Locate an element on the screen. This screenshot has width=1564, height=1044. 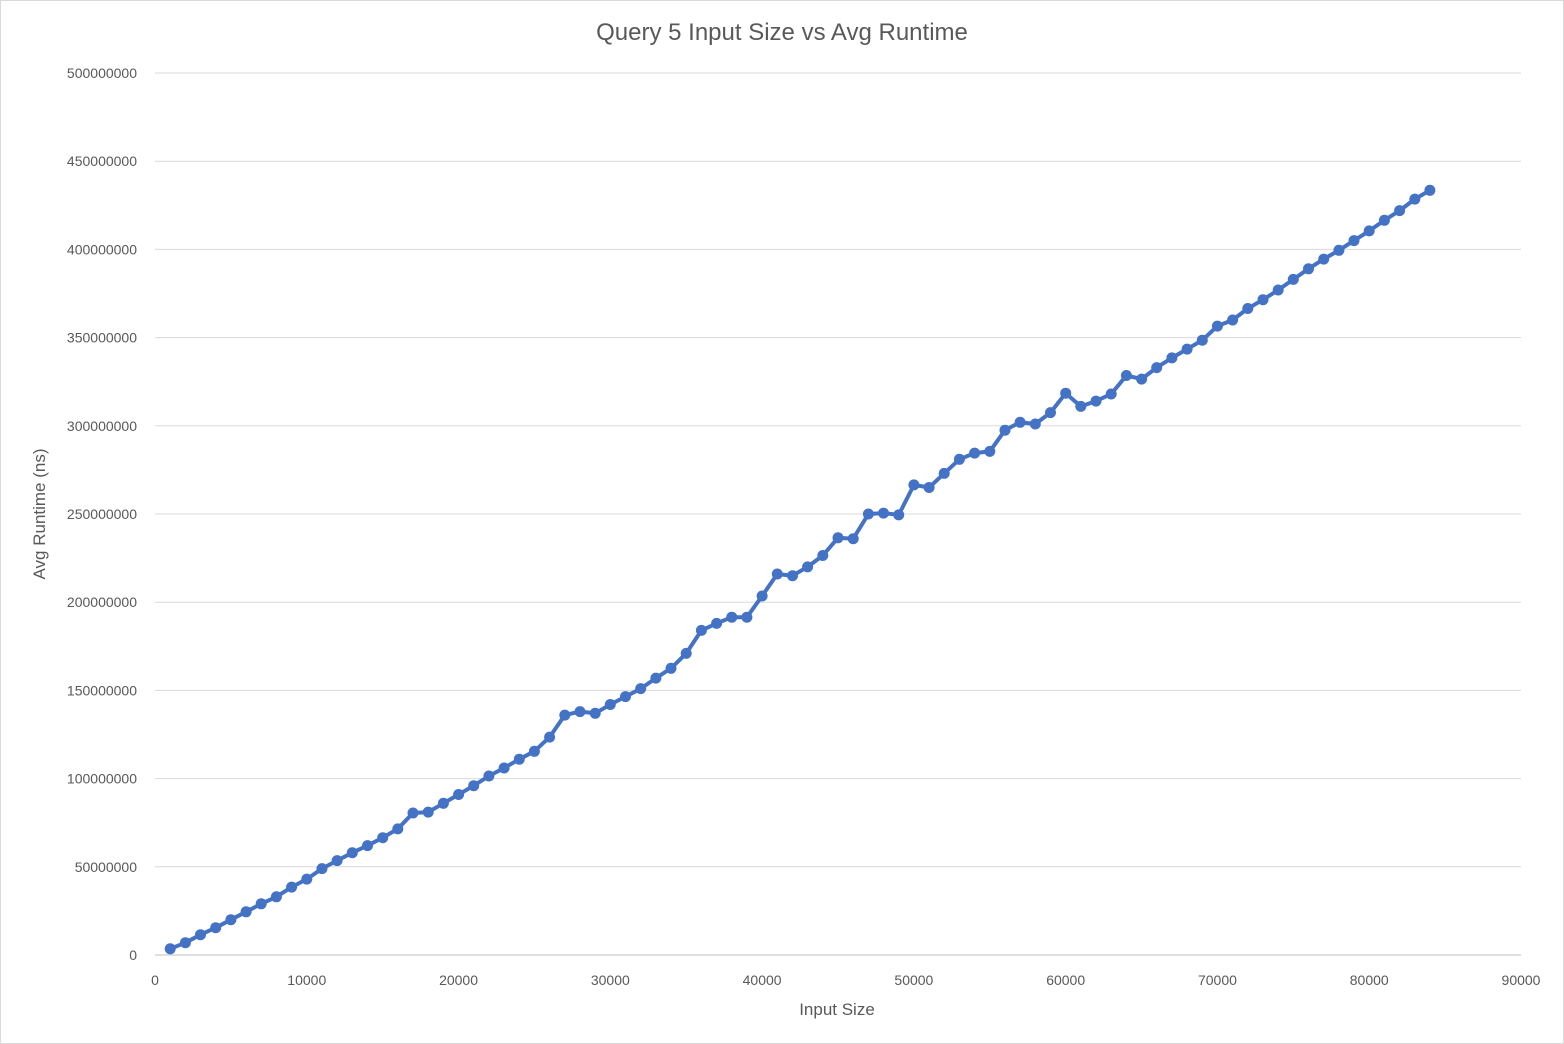
y-tick-label: 0 is located at coordinates (133, 955).